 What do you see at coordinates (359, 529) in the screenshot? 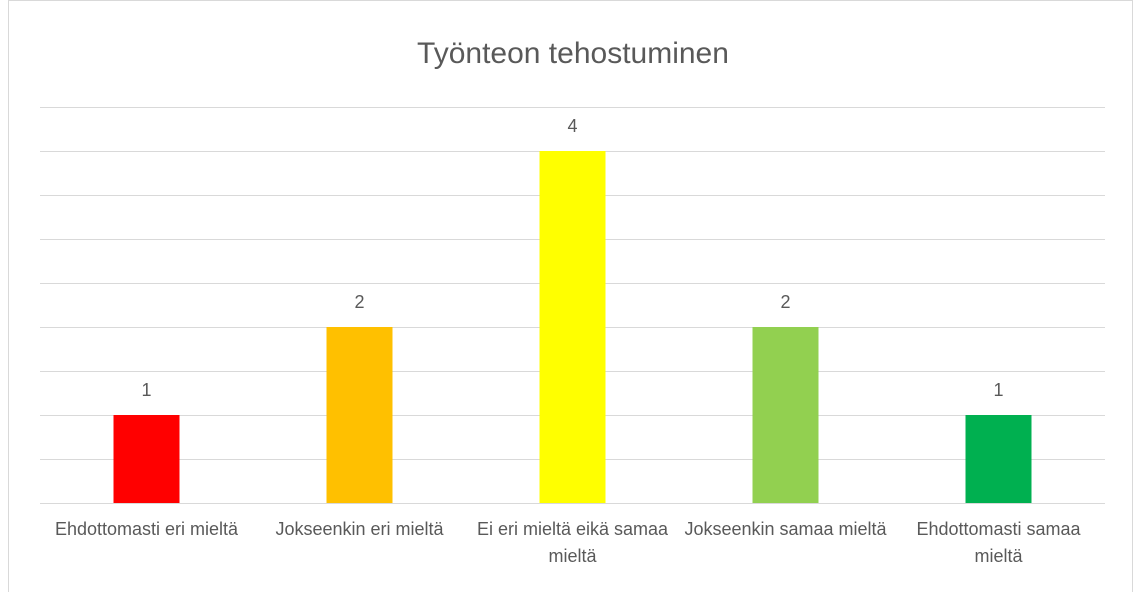
I see `x-tick-label: Jokseenkin eri mieltä` at bounding box center [359, 529].